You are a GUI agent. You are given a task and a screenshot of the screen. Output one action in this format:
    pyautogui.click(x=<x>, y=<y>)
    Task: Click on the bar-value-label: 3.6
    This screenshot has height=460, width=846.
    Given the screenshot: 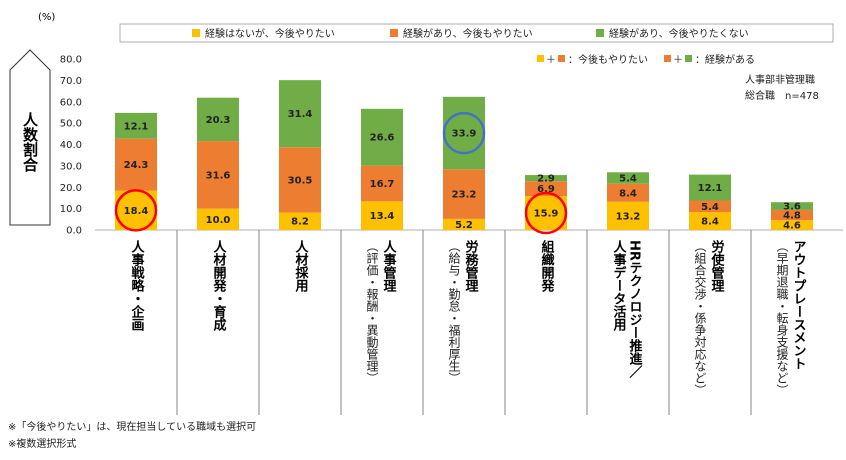 What is the action you would take?
    pyautogui.click(x=792, y=207)
    